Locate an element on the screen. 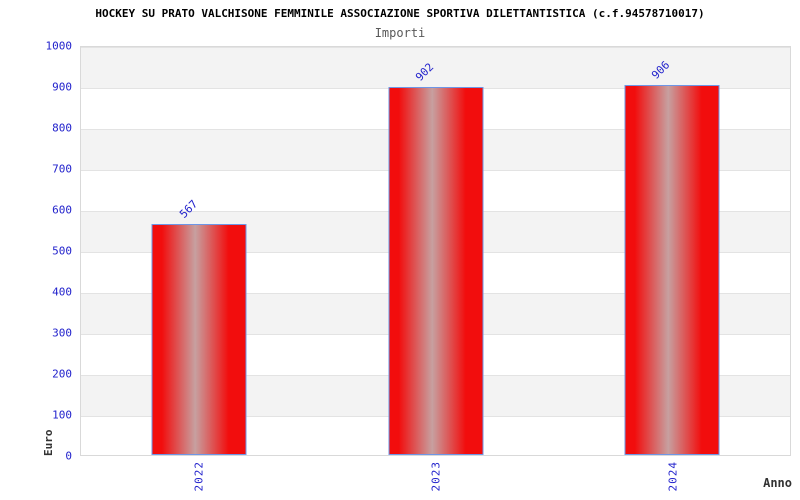 This screenshot has width=800, height=500. y-tick-label: 100 is located at coordinates (62, 415).